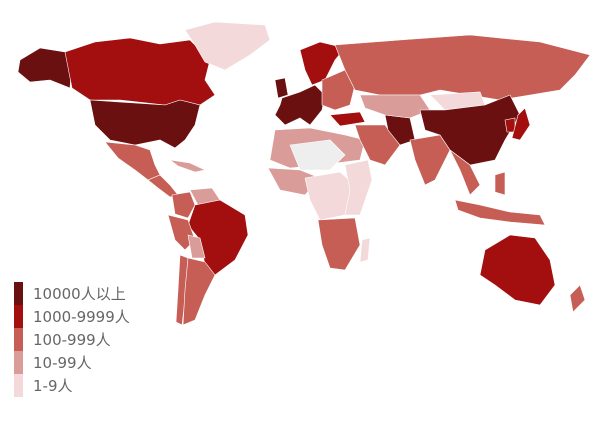  What do you see at coordinates (377, 145) in the screenshot?
I see `region-middle-east` at bounding box center [377, 145].